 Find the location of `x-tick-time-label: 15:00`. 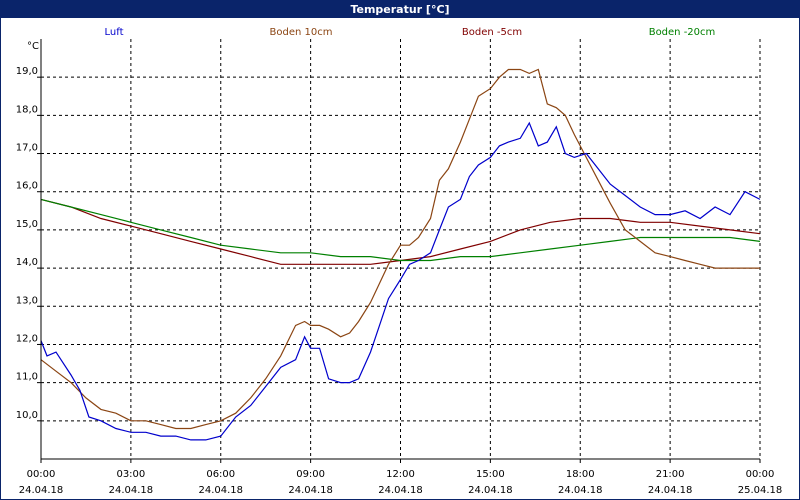

x-tick-time-label: 15:00 is located at coordinates (490, 474).